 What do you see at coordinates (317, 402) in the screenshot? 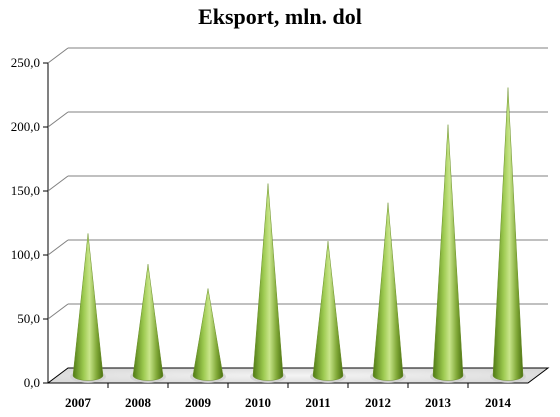
I see `x-tick-label: 2011` at bounding box center [317, 402].